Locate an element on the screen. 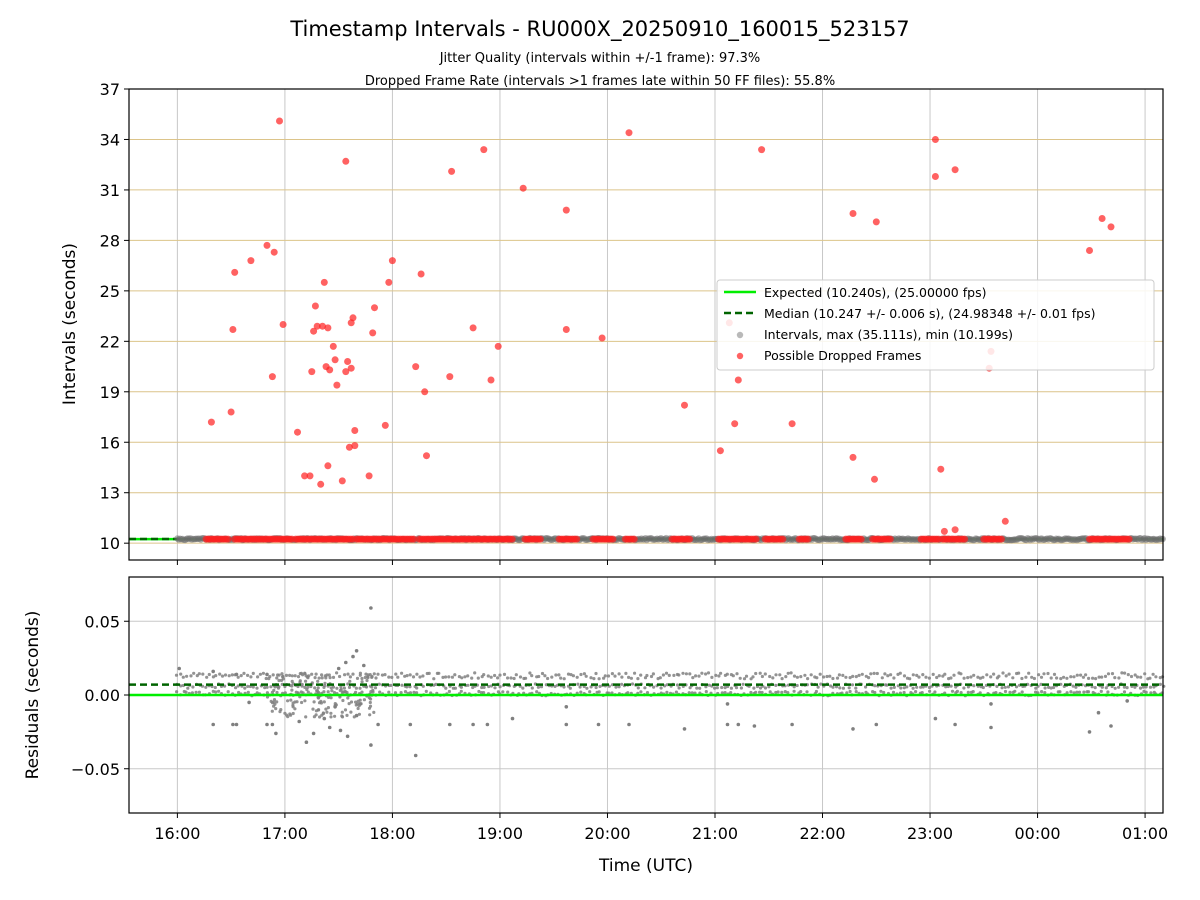  bottom-y-tick-label: 0.00 is located at coordinates (102, 695).